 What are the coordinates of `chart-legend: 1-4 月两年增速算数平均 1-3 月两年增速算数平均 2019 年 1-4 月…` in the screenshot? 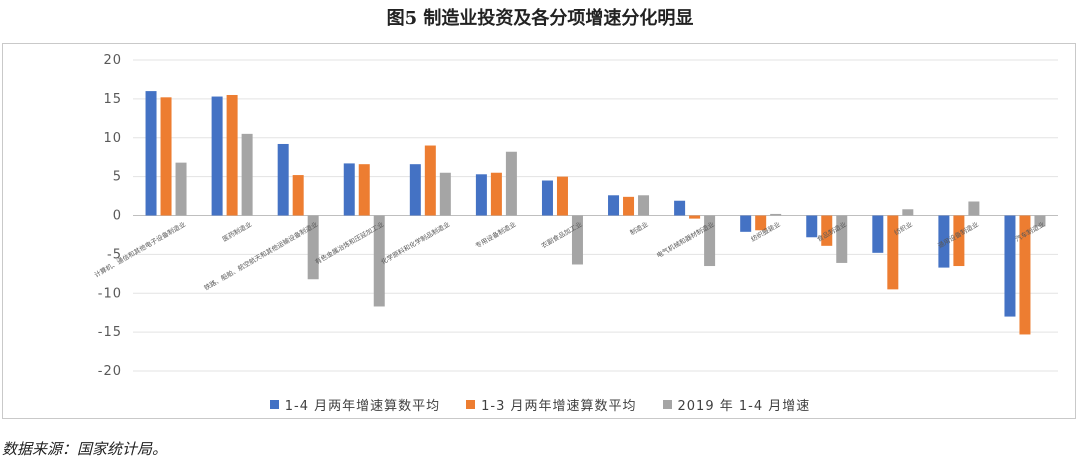 It's located at (540, 404).